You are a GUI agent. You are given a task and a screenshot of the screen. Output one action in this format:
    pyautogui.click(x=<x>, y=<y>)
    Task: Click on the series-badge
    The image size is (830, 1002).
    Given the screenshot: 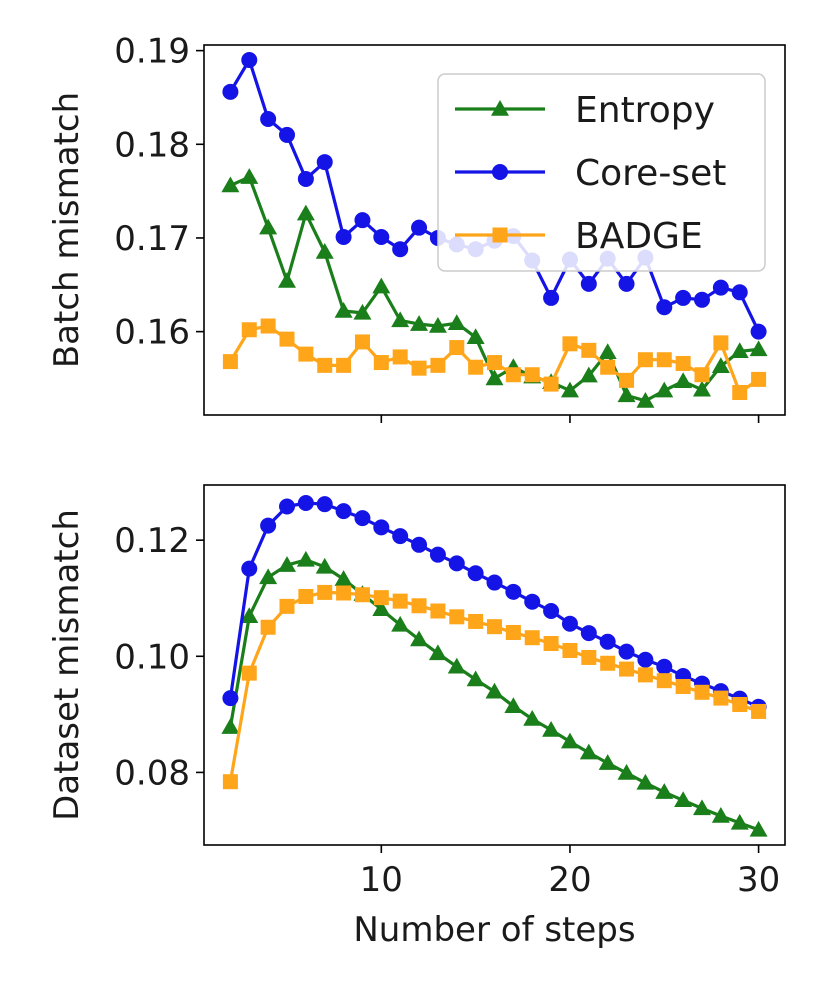 What is the action you would take?
    pyautogui.click(x=494, y=687)
    